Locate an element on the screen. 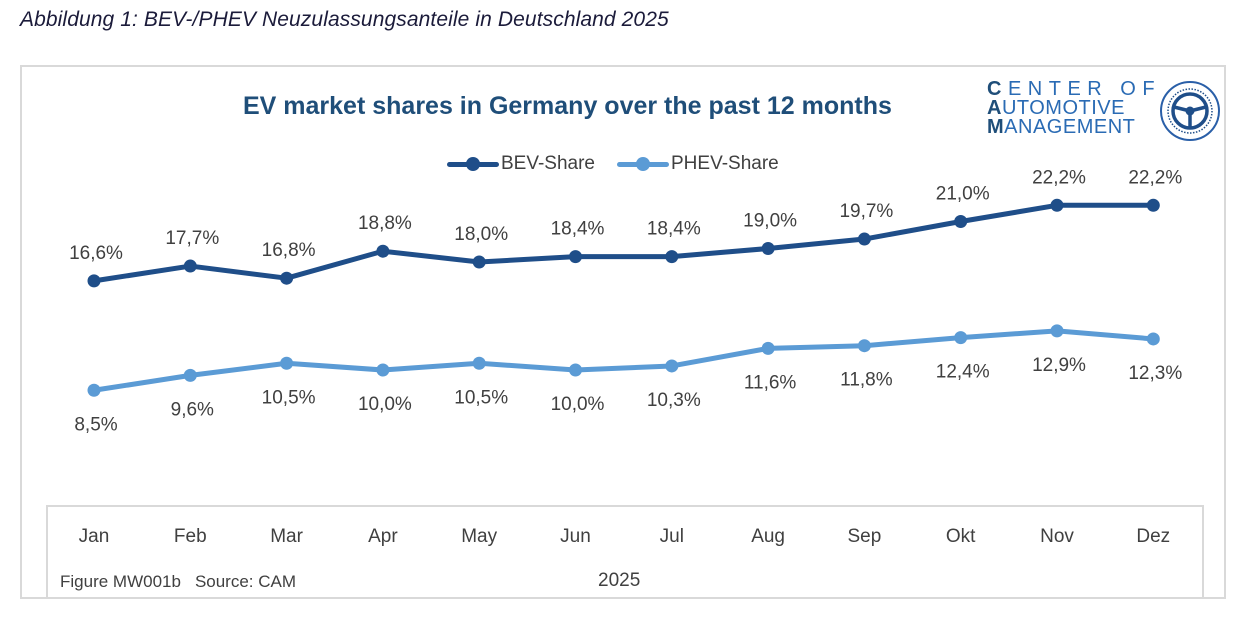  x-tick-label: Jun is located at coordinates (575, 536).